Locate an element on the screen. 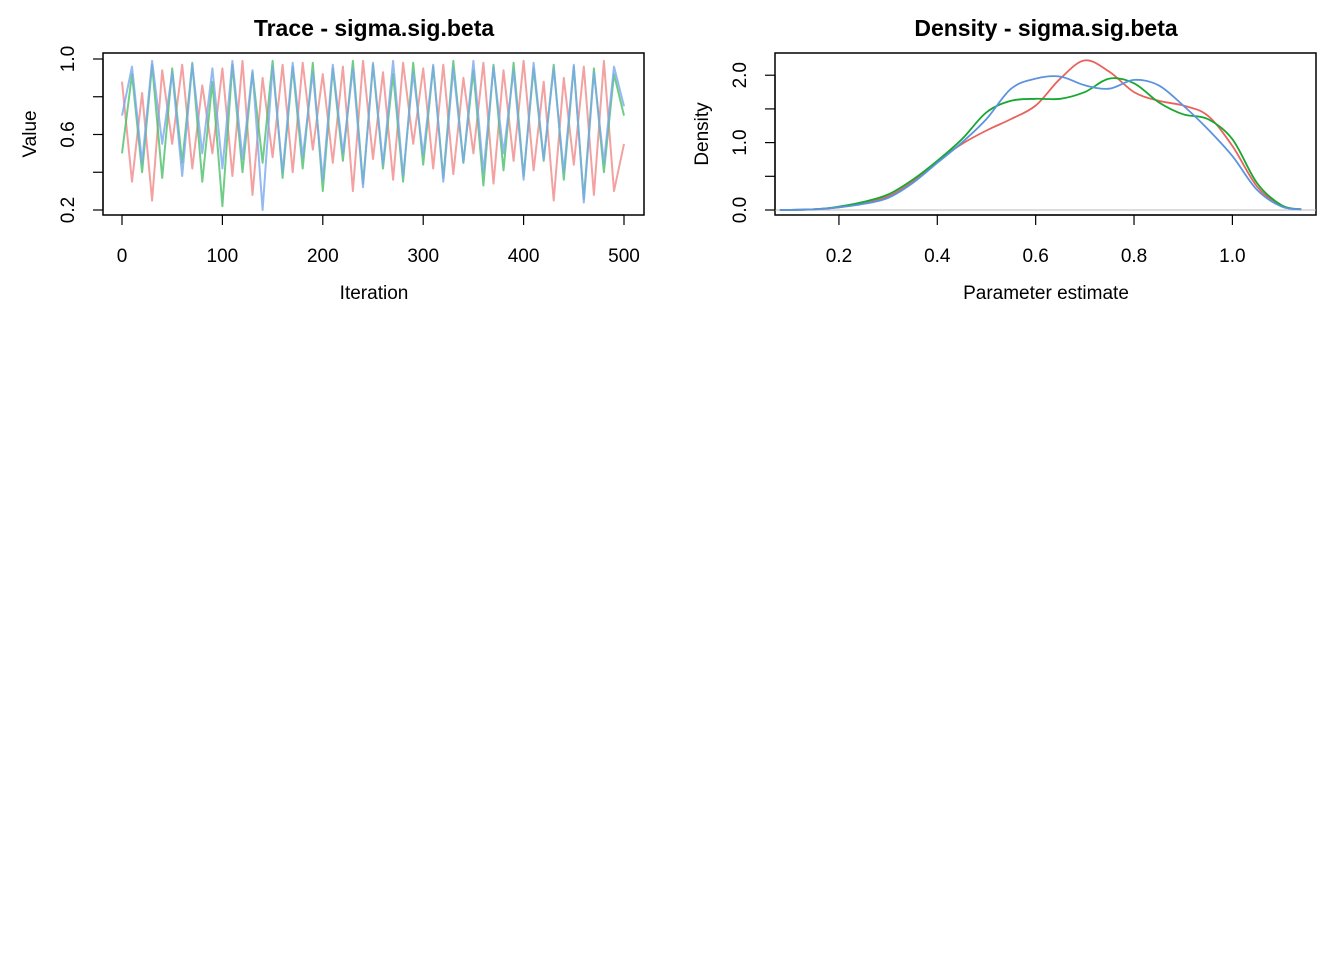 The width and height of the screenshot is (1344, 960). trace-x-axis: 0 100 200 300 400 500 is located at coordinates (378, 240).